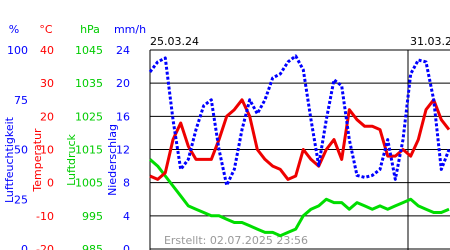 This screenshot has width=450, height=250. I want to click on axis-unit: hPa, so click(90, 29).